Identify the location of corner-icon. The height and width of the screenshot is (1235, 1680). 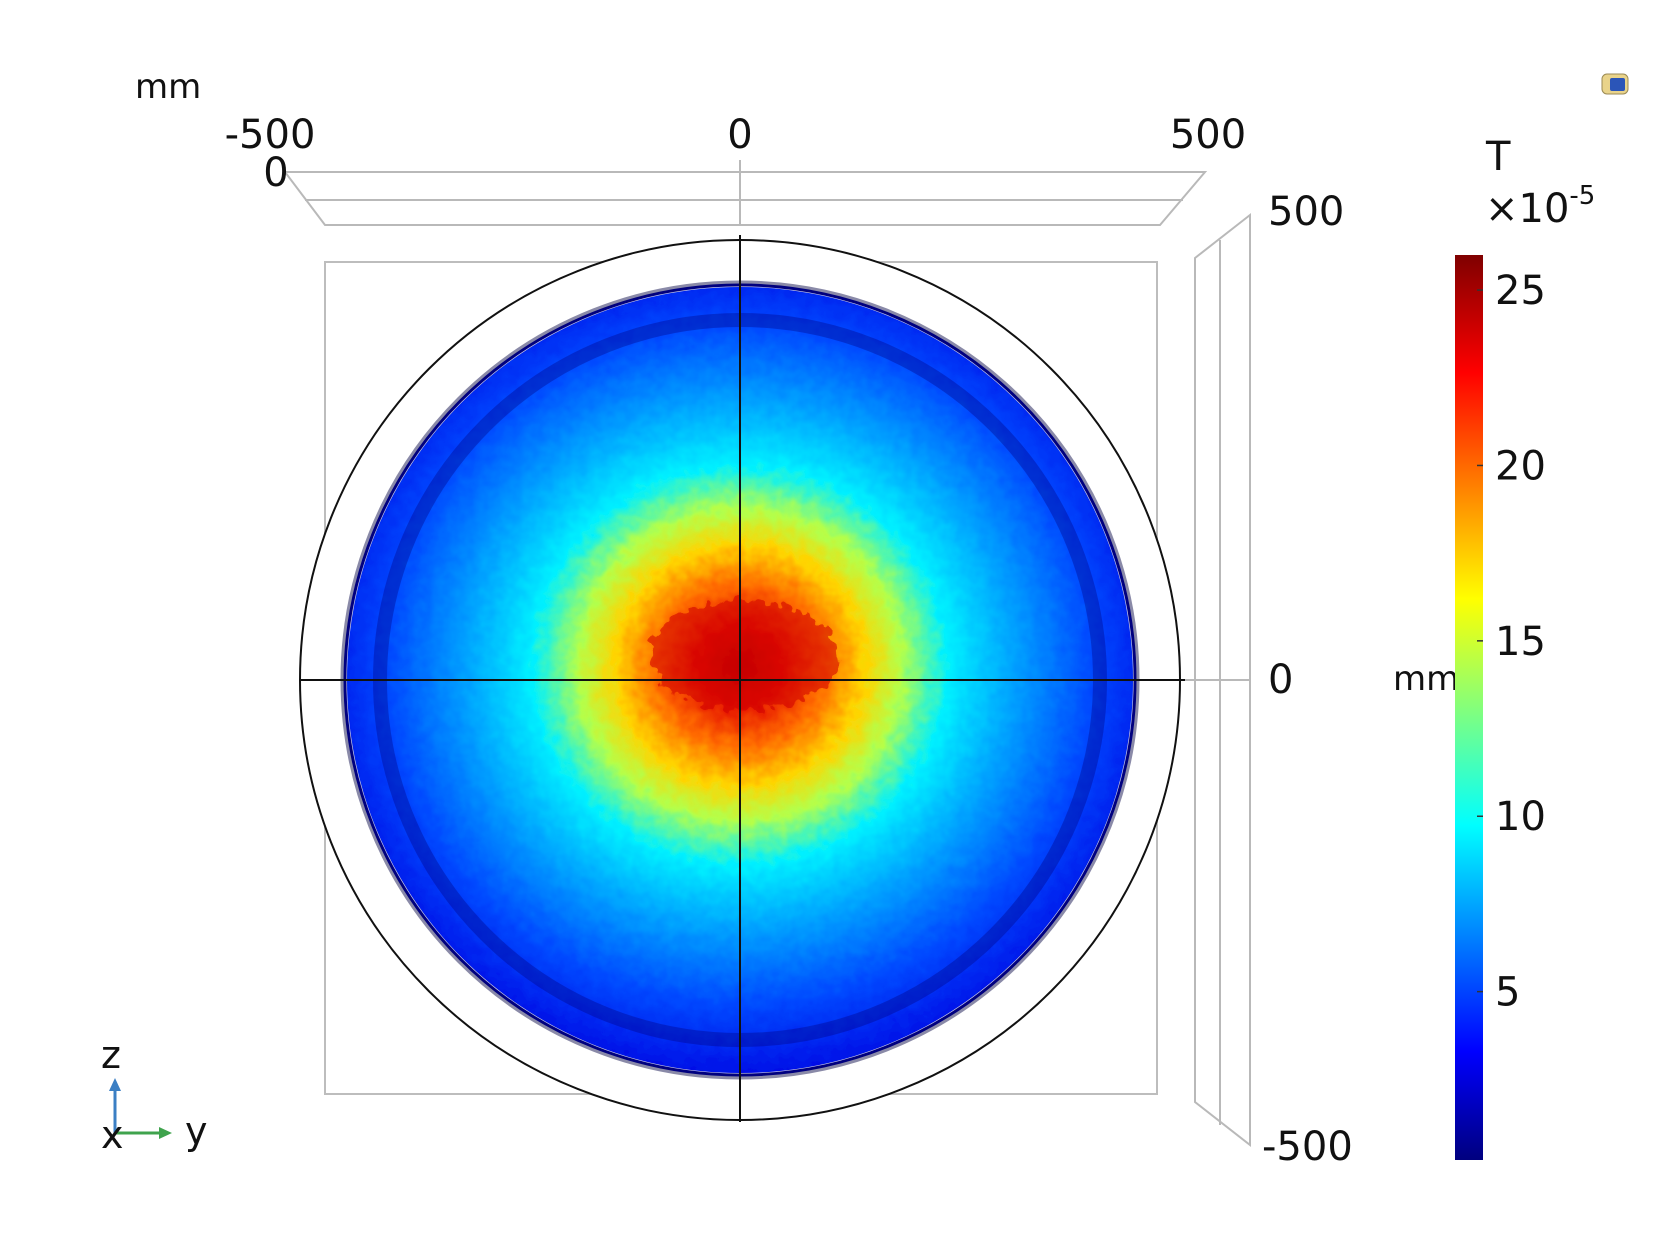
(1615, 84).